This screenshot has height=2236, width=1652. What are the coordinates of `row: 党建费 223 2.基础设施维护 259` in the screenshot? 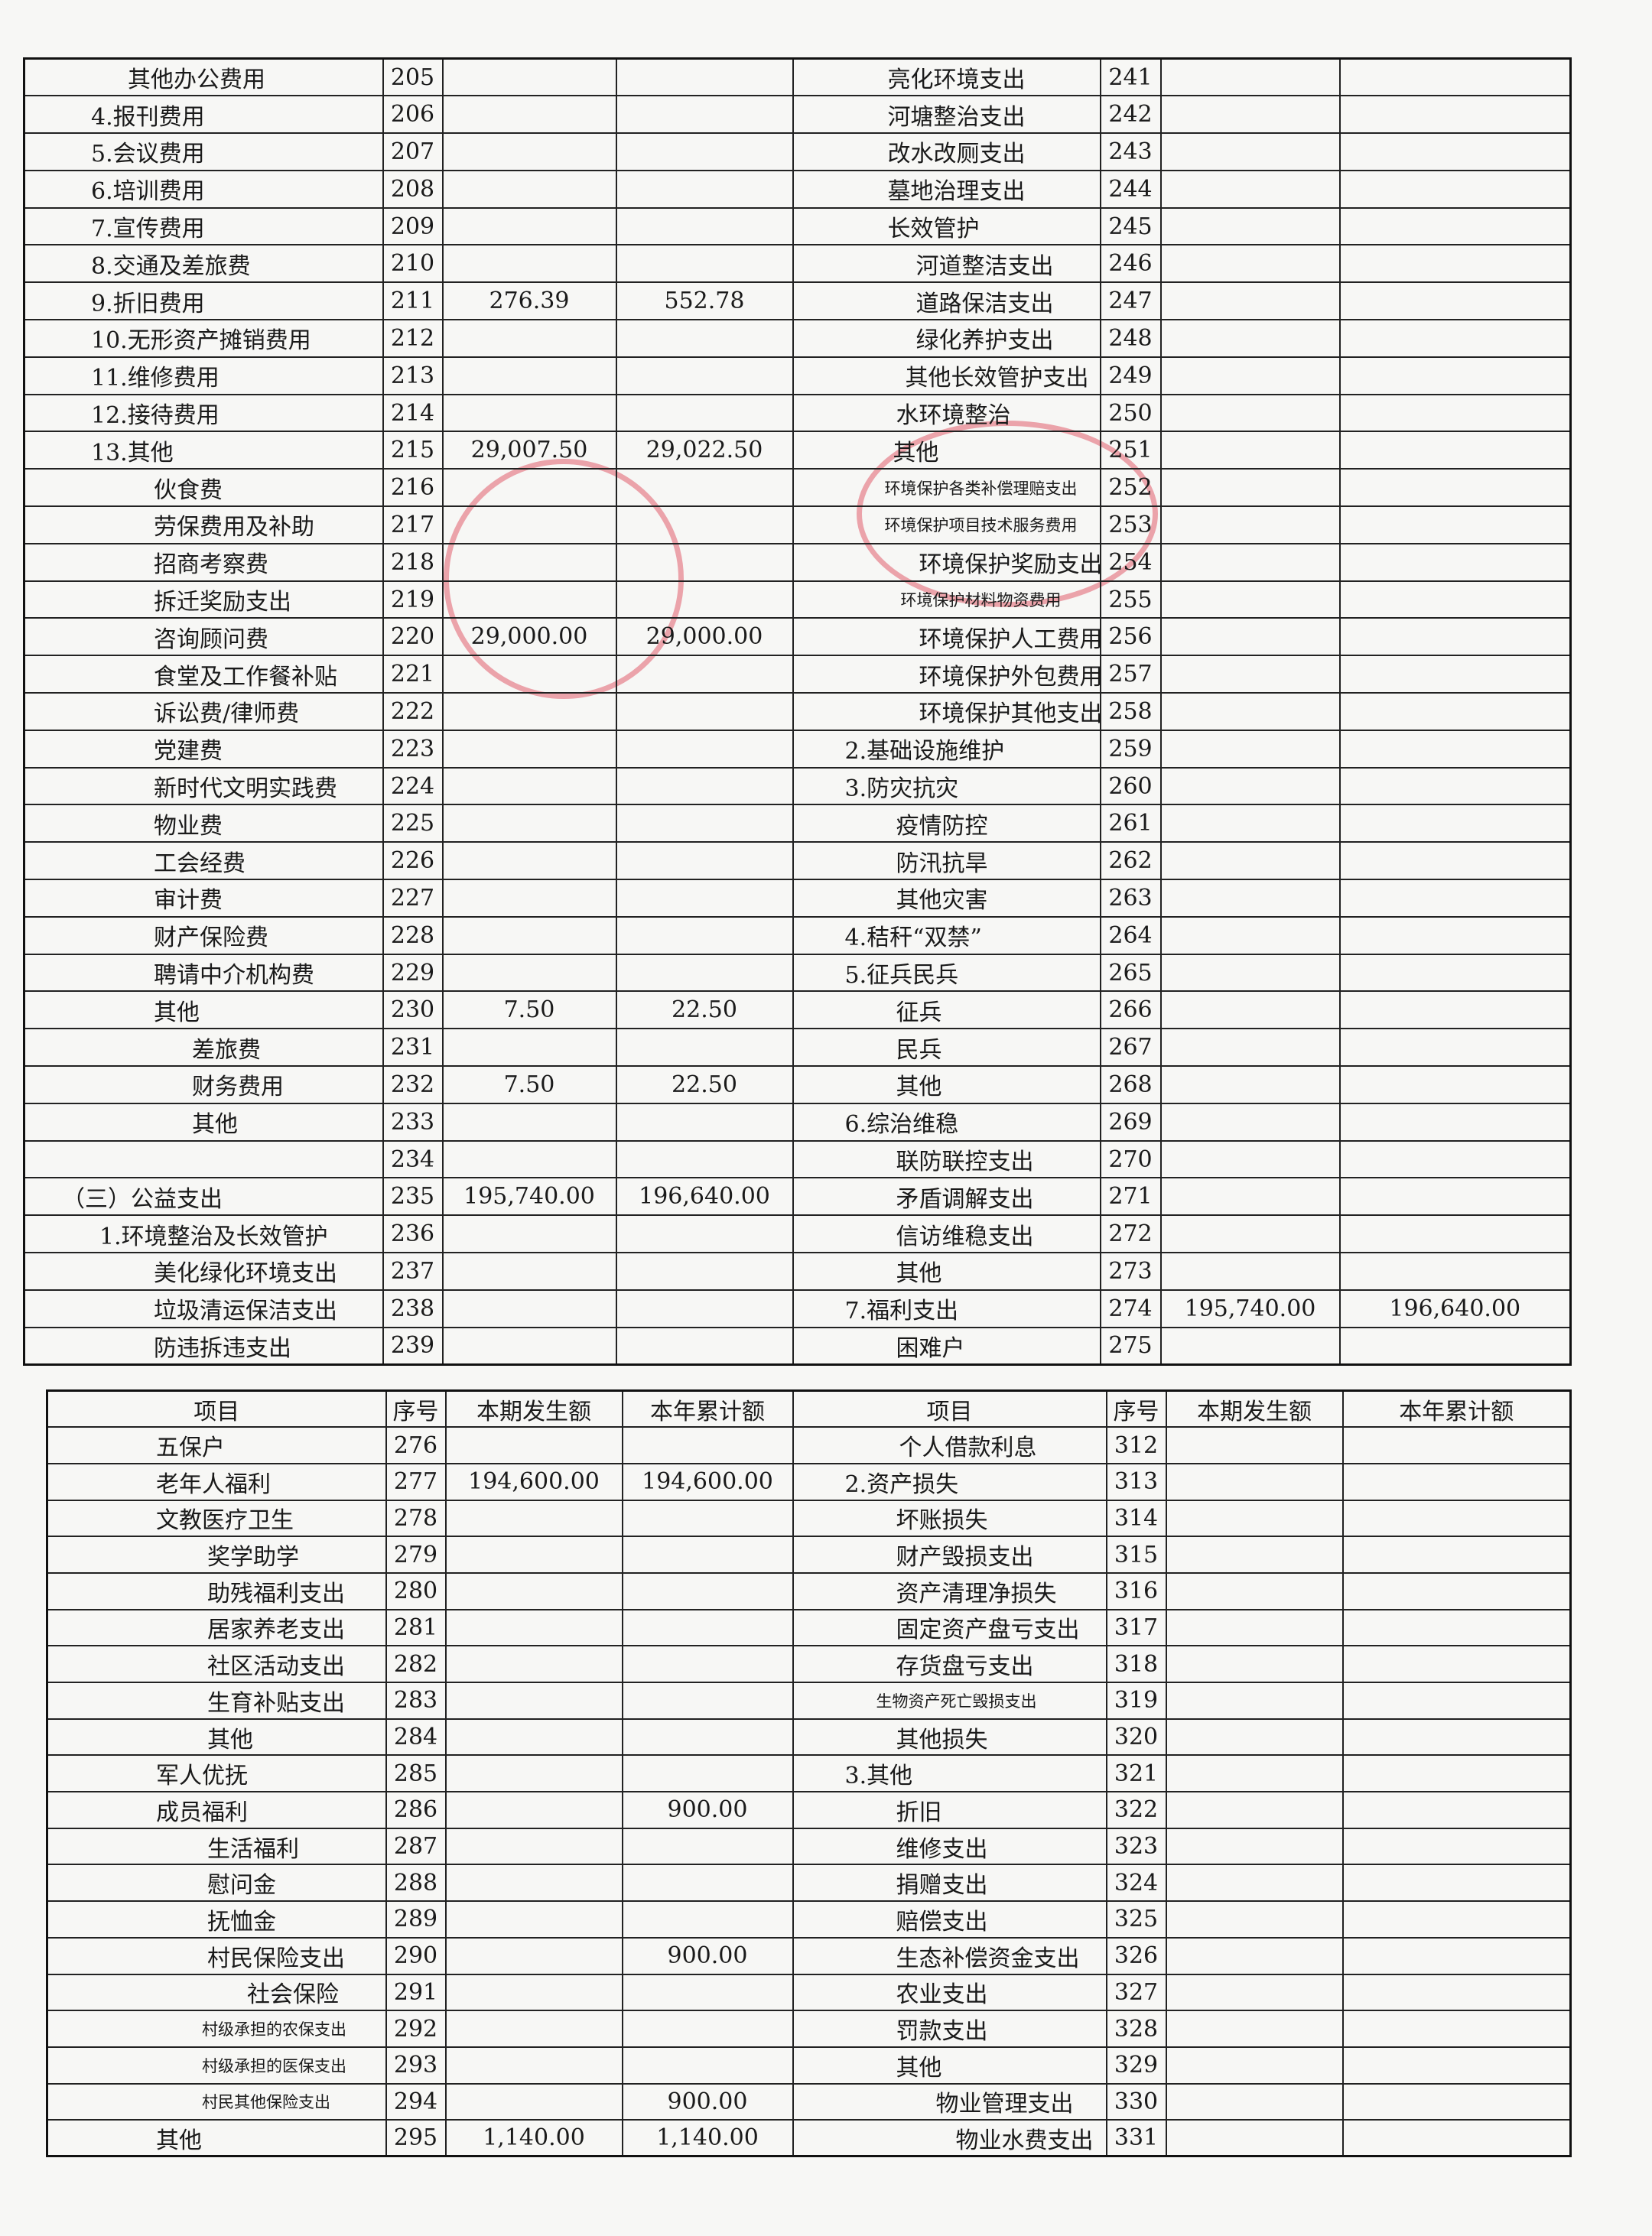 It's located at (798, 749).